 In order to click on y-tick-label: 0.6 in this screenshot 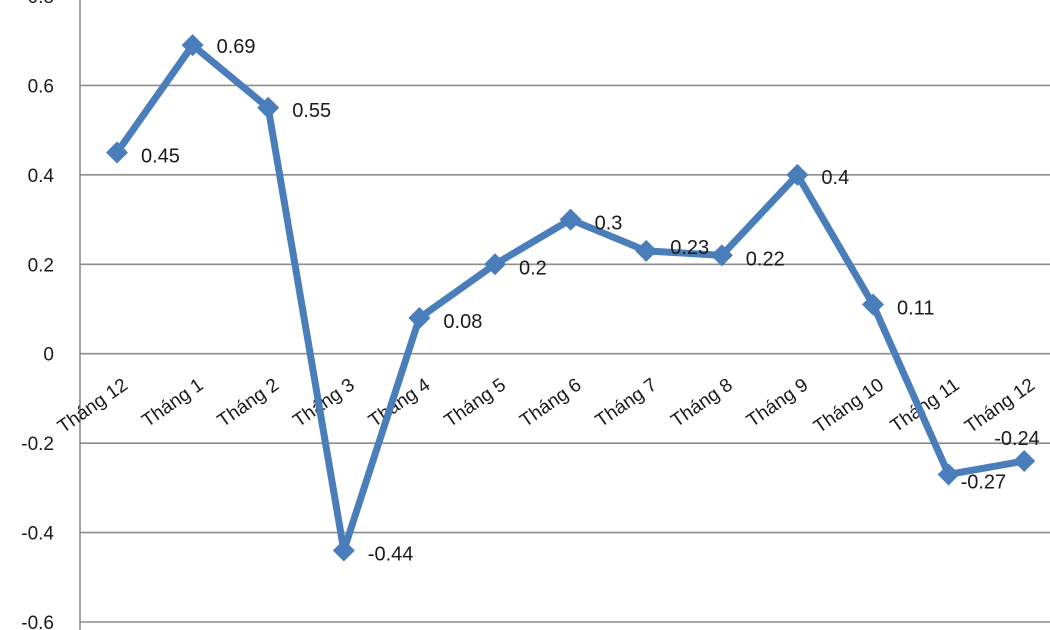, I will do `click(41, 86)`.